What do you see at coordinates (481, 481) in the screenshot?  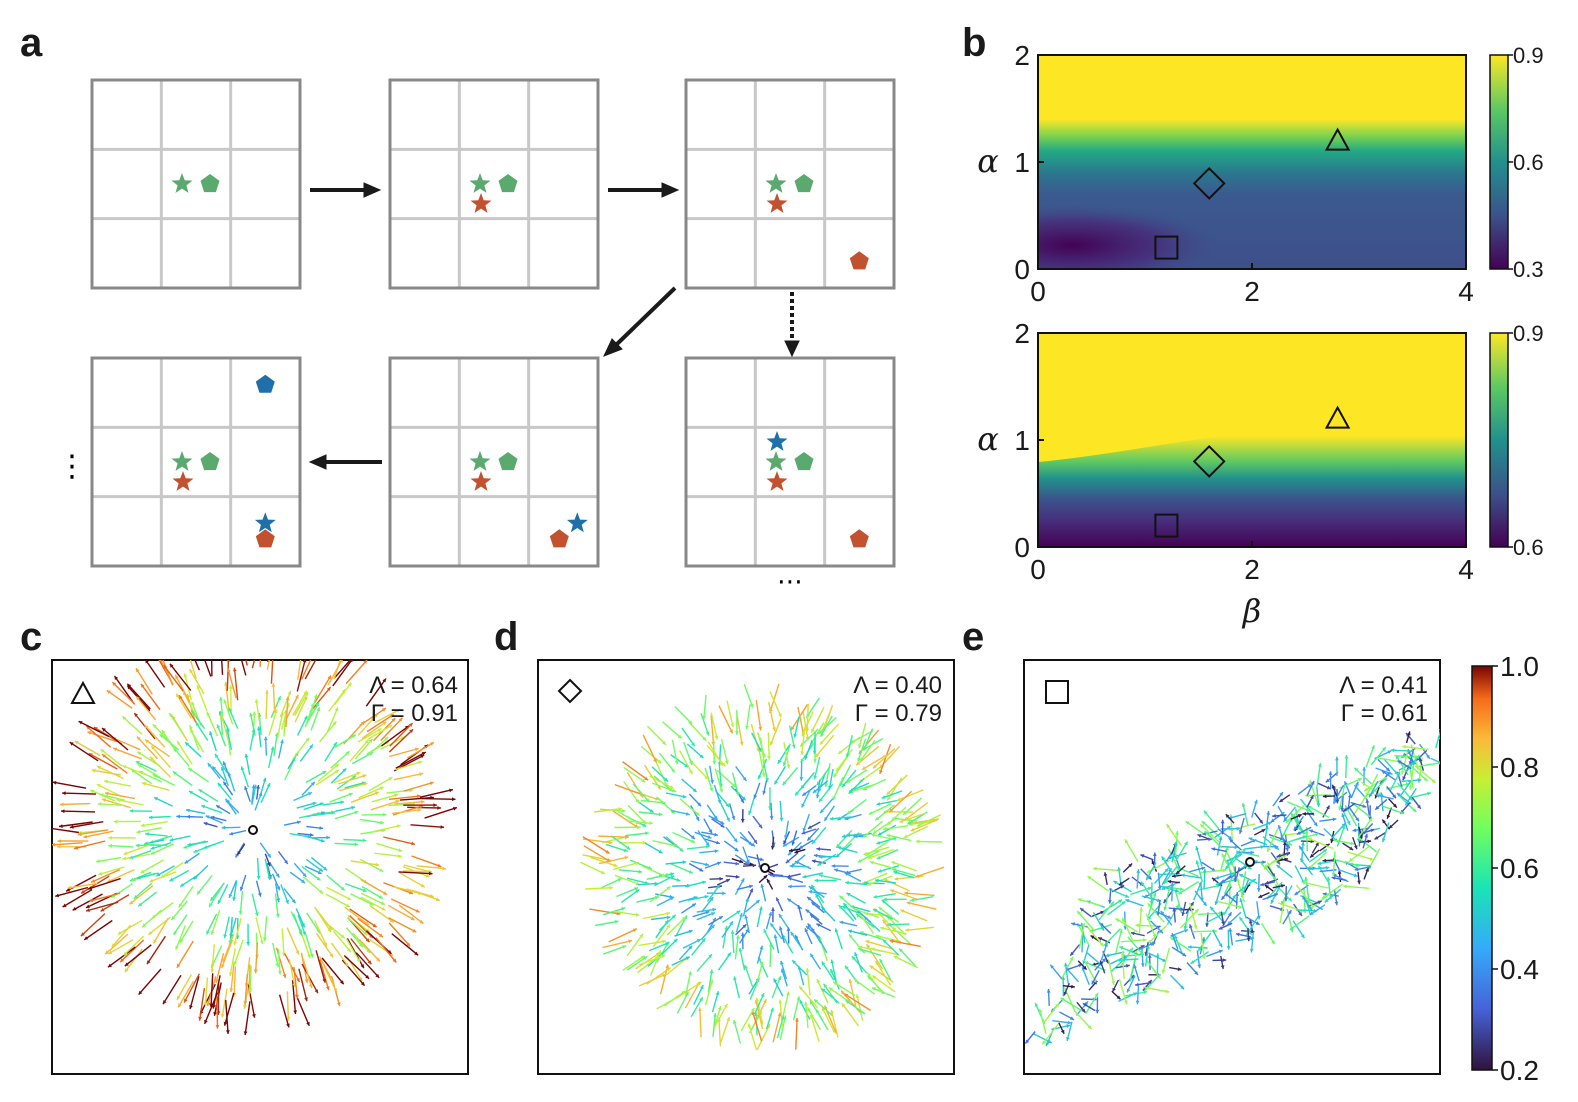 I see `red-star-icon` at bounding box center [481, 481].